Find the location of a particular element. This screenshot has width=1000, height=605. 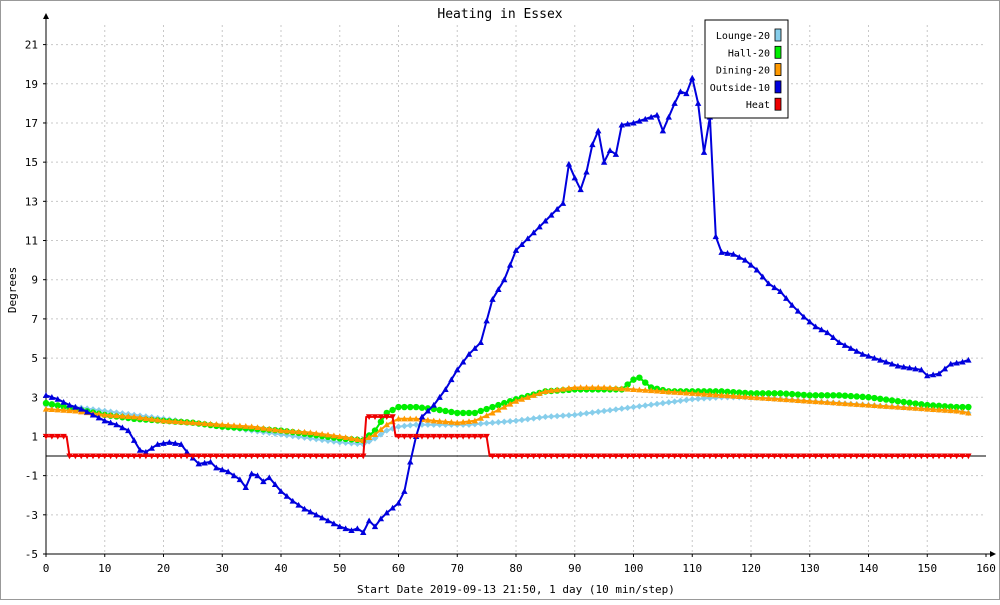

legend-swatch is located at coordinates (778, 87).